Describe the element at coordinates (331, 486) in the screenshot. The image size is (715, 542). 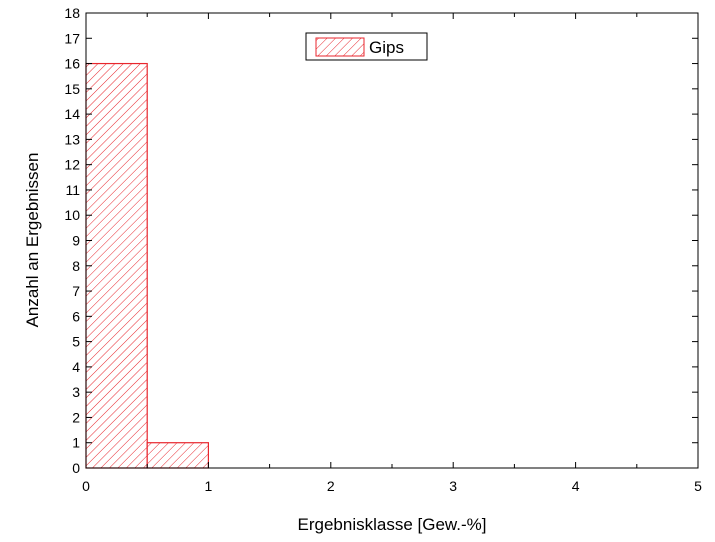
I see `x-tick-label: 2` at that location.